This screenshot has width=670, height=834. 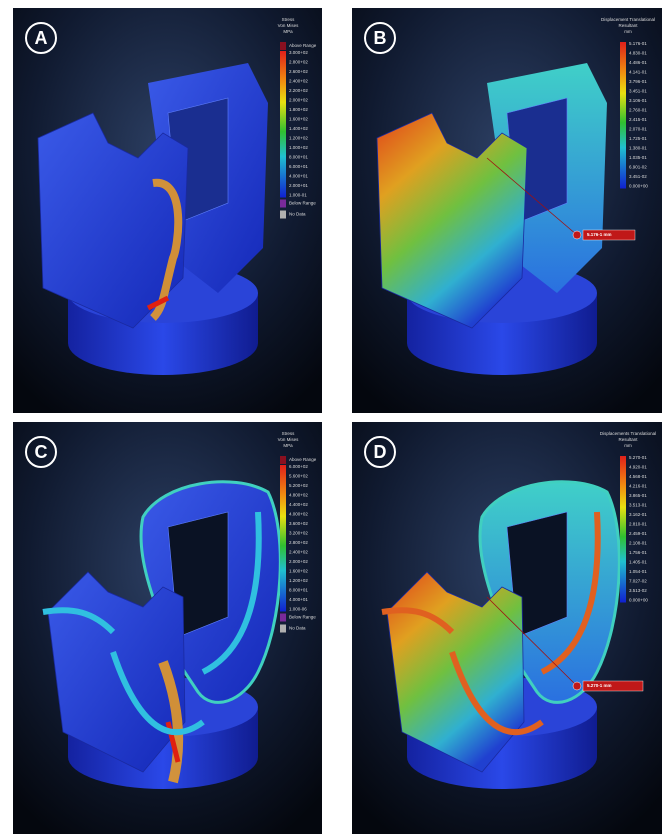 I want to click on legend-tick-label: 4.000+02, so click(x=298, y=514).